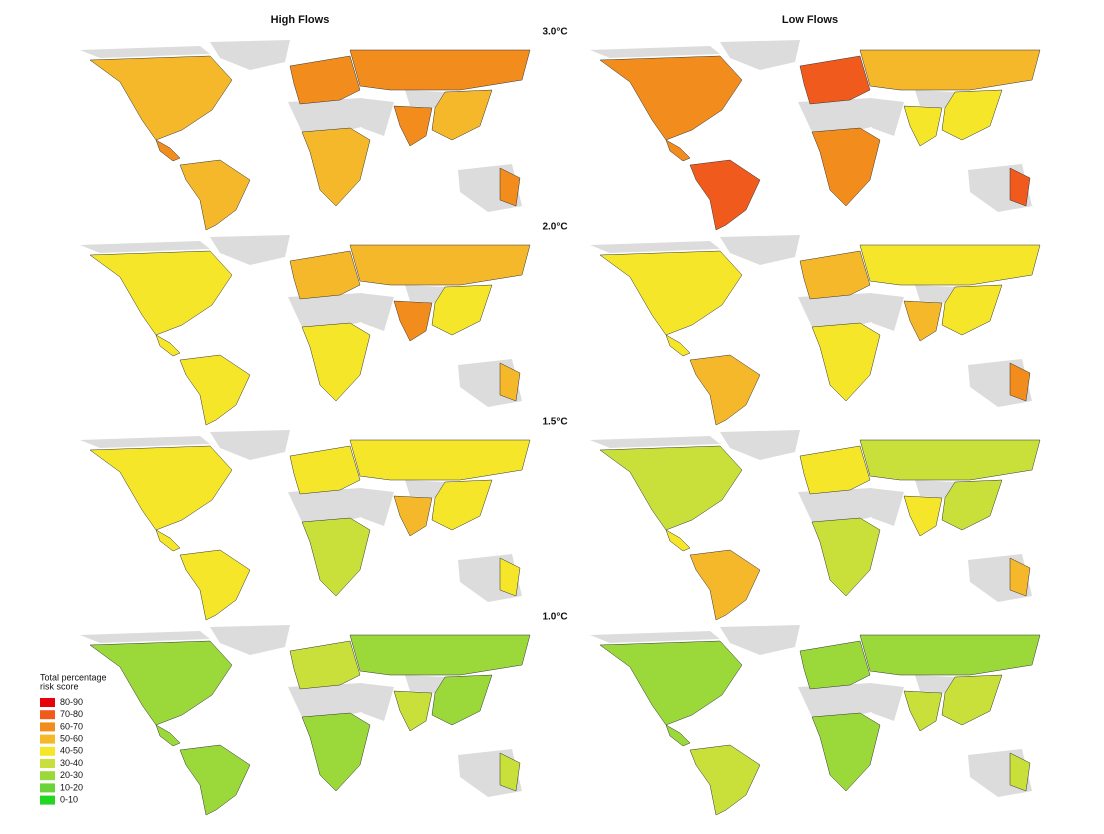  What do you see at coordinates (71, 775) in the screenshot?
I see `legend-label: 20-30` at bounding box center [71, 775].